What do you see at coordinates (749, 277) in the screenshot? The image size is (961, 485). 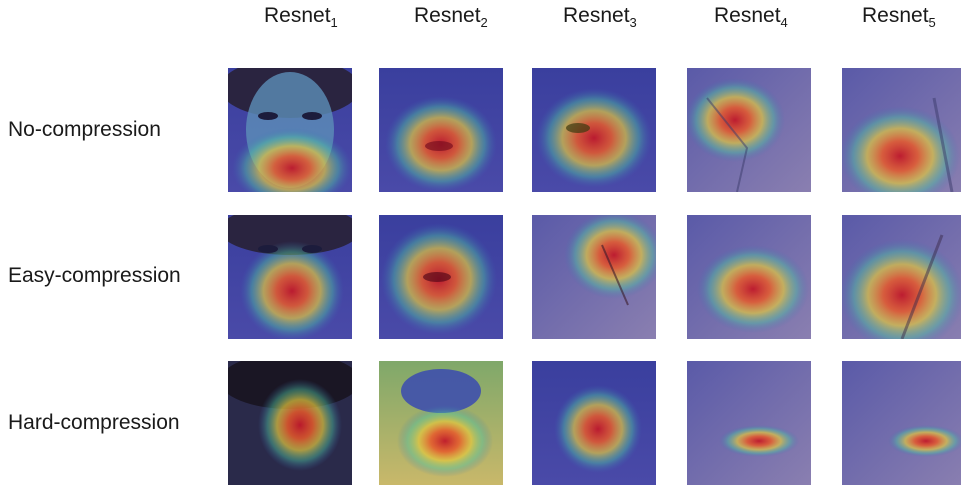 I see `heatmap-tile-easy-compression-resnet4` at bounding box center [749, 277].